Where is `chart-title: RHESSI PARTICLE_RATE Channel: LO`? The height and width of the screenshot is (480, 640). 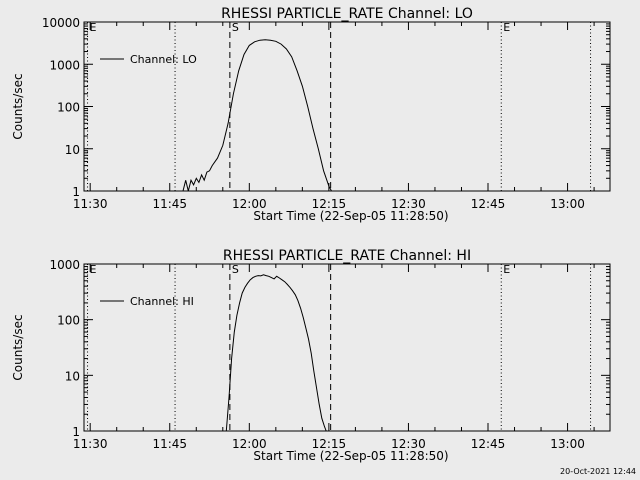 chart-title: RHESSI PARTICLE_RATE Channel: LO is located at coordinates (347, 14).